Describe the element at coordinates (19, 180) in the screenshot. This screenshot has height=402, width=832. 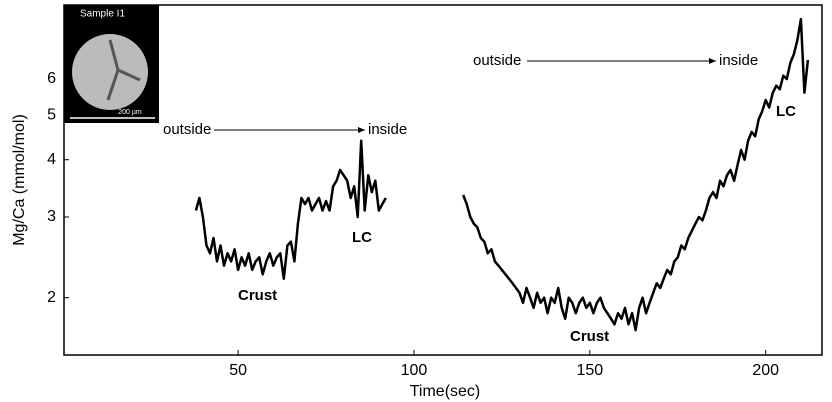
I see `y-axis-label: Mg/Ca (mmol/mol)` at that location.